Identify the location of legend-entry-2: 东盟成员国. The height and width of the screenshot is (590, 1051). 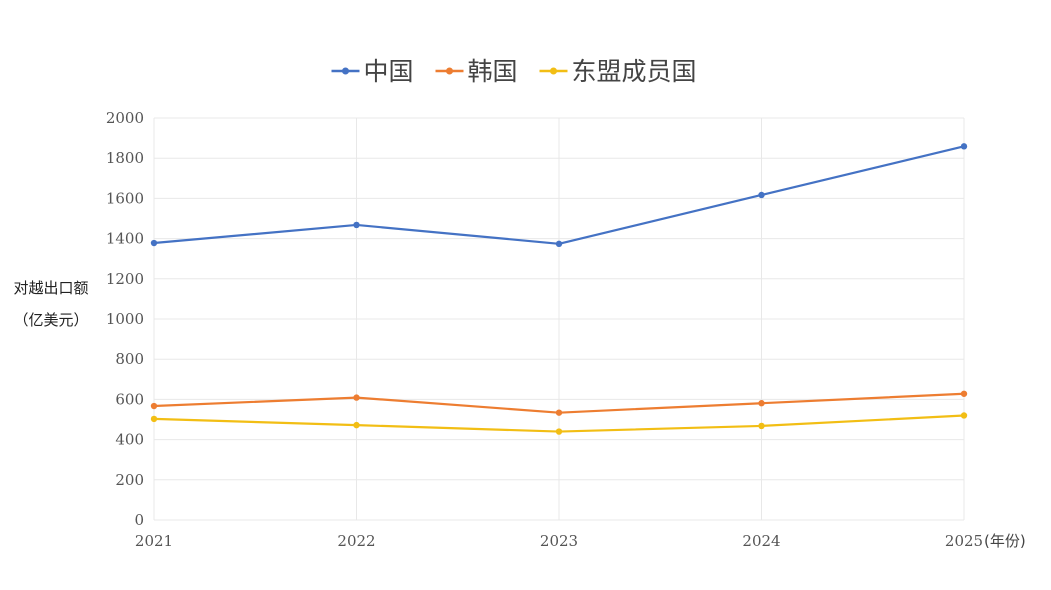
(618, 71).